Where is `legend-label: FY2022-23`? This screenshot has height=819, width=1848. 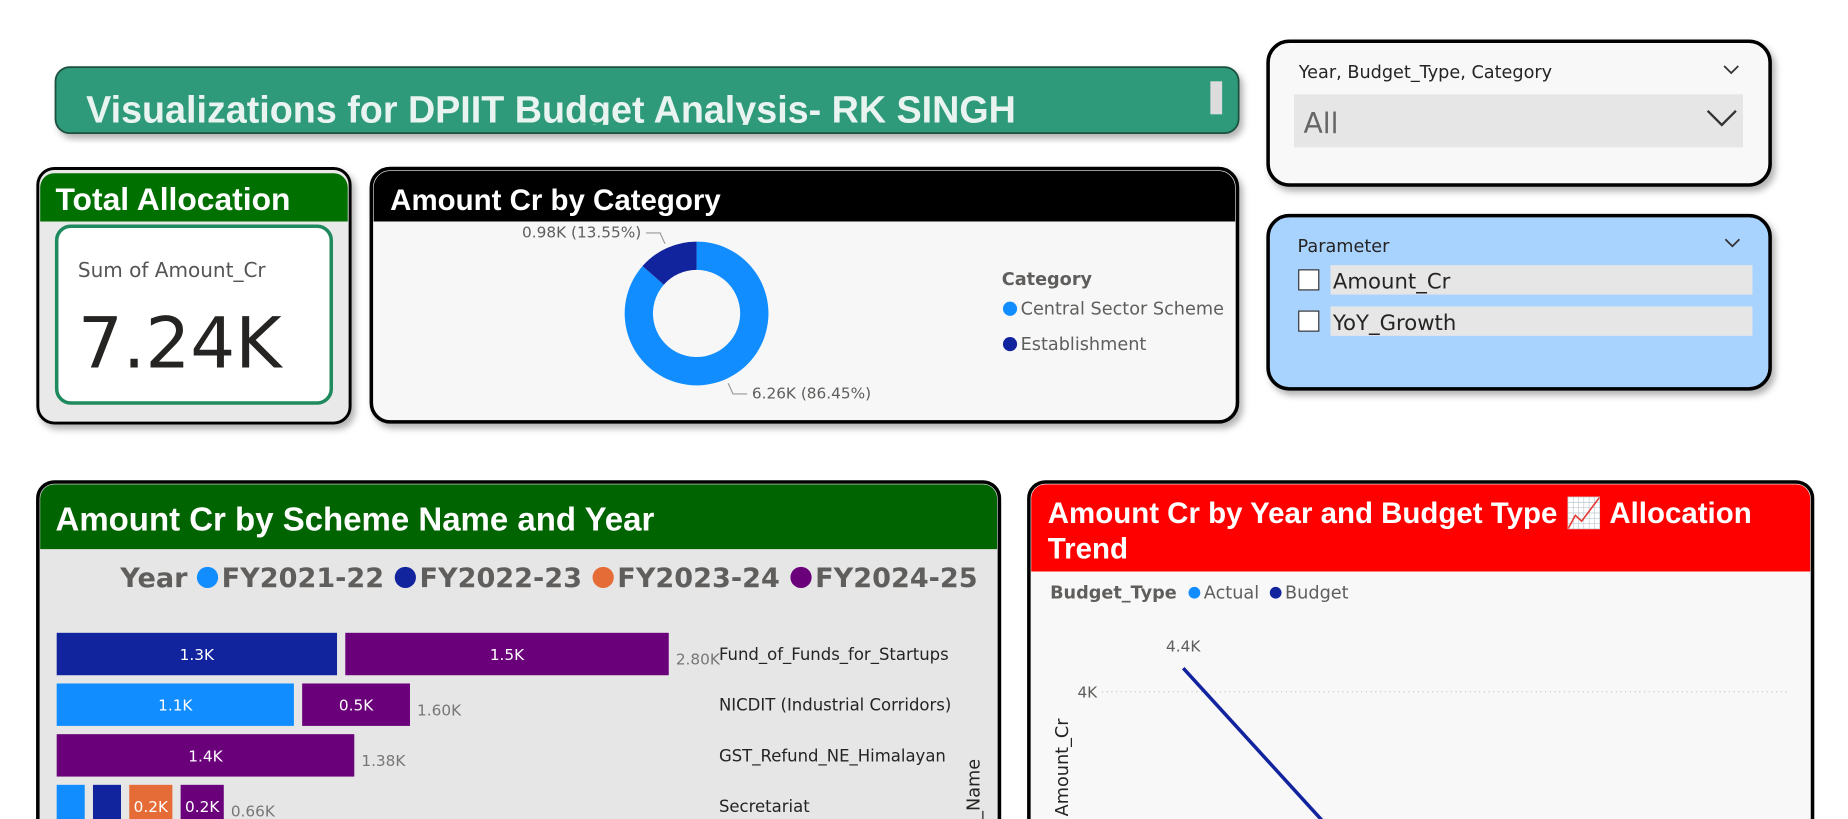 legend-label: FY2022-23 is located at coordinates (500, 578).